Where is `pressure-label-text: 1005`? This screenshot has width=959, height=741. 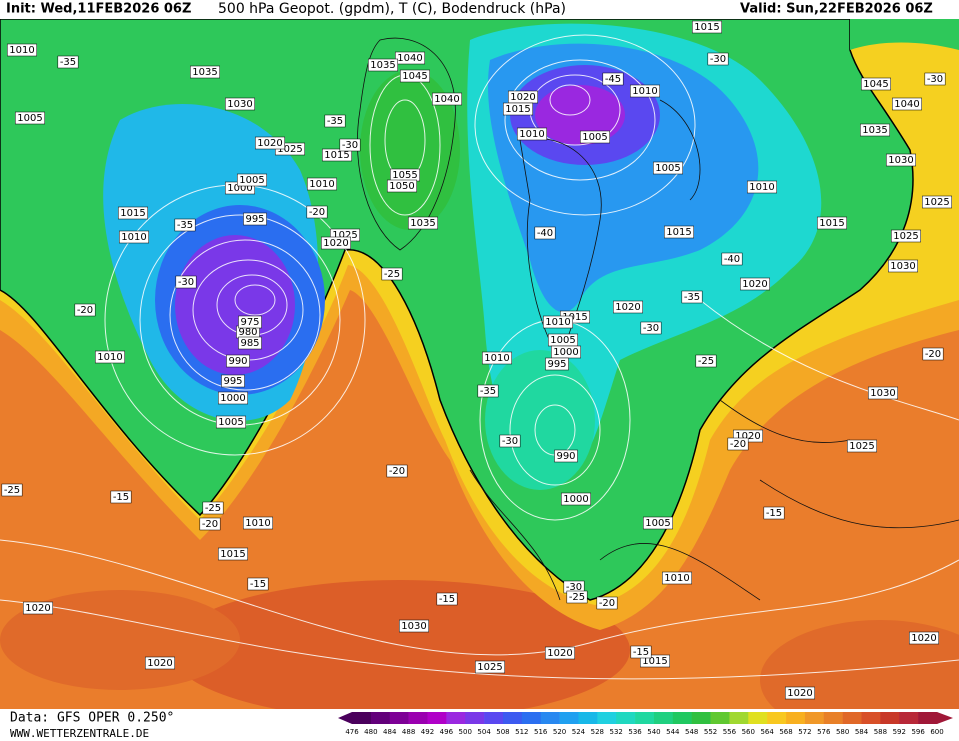
pressure-label-text: 1005 is located at coordinates (29, 118).